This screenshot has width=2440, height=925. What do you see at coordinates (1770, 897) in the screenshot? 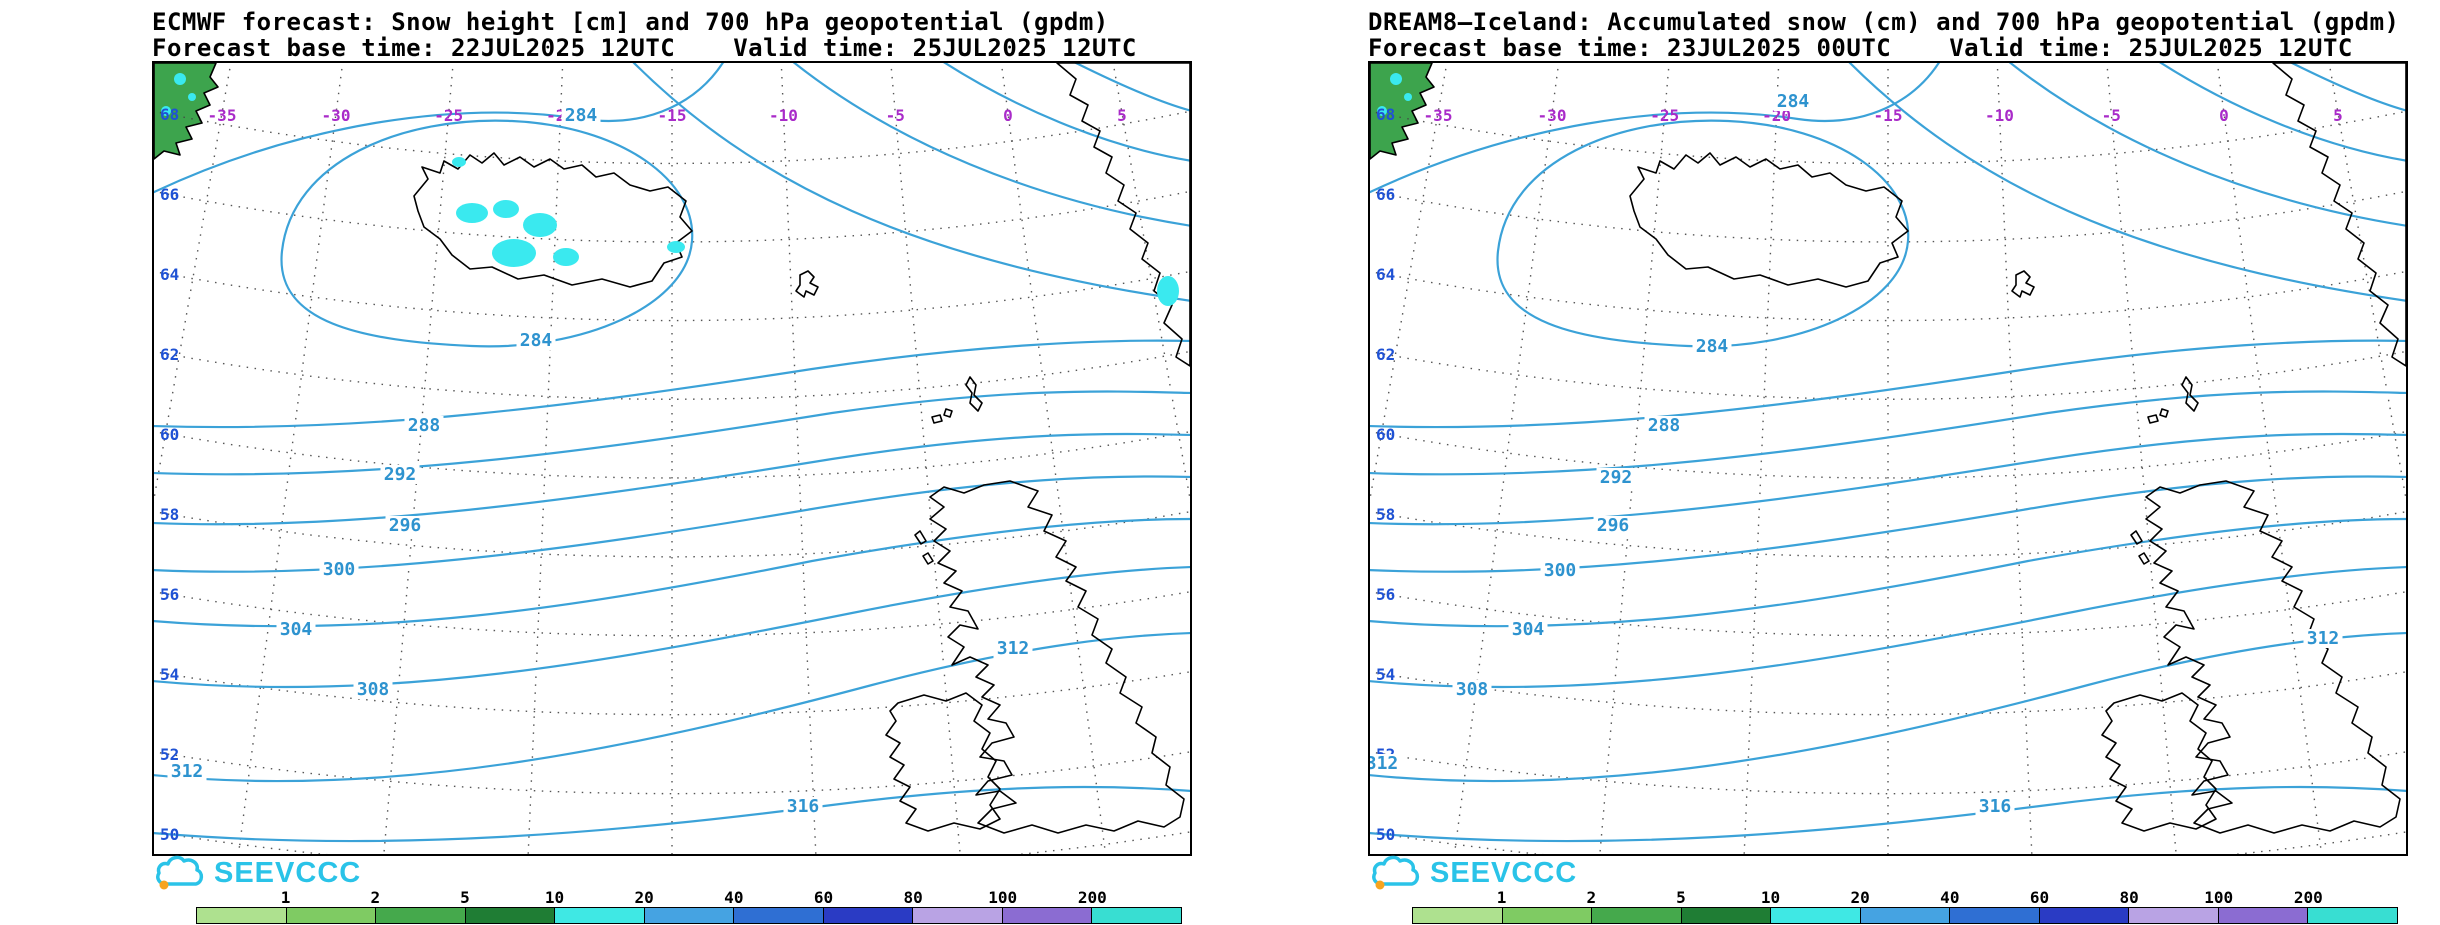
I see `colorbar-tick: 10` at bounding box center [1770, 897].